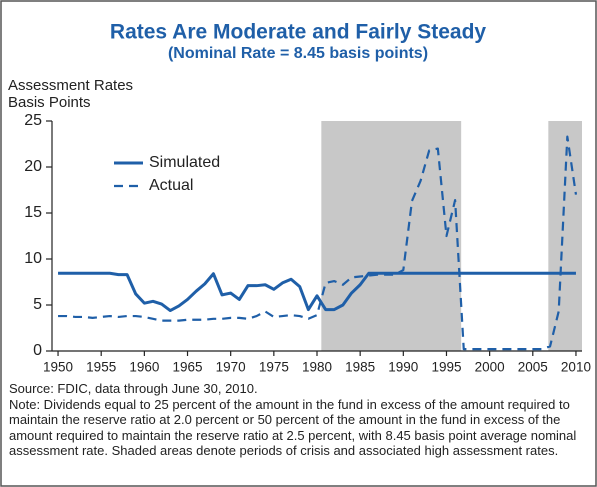 The width and height of the screenshot is (597, 487). What do you see at coordinates (298, 32) in the screenshot?
I see `chart-title: Rates Are Moderate and Fairly Steady` at bounding box center [298, 32].